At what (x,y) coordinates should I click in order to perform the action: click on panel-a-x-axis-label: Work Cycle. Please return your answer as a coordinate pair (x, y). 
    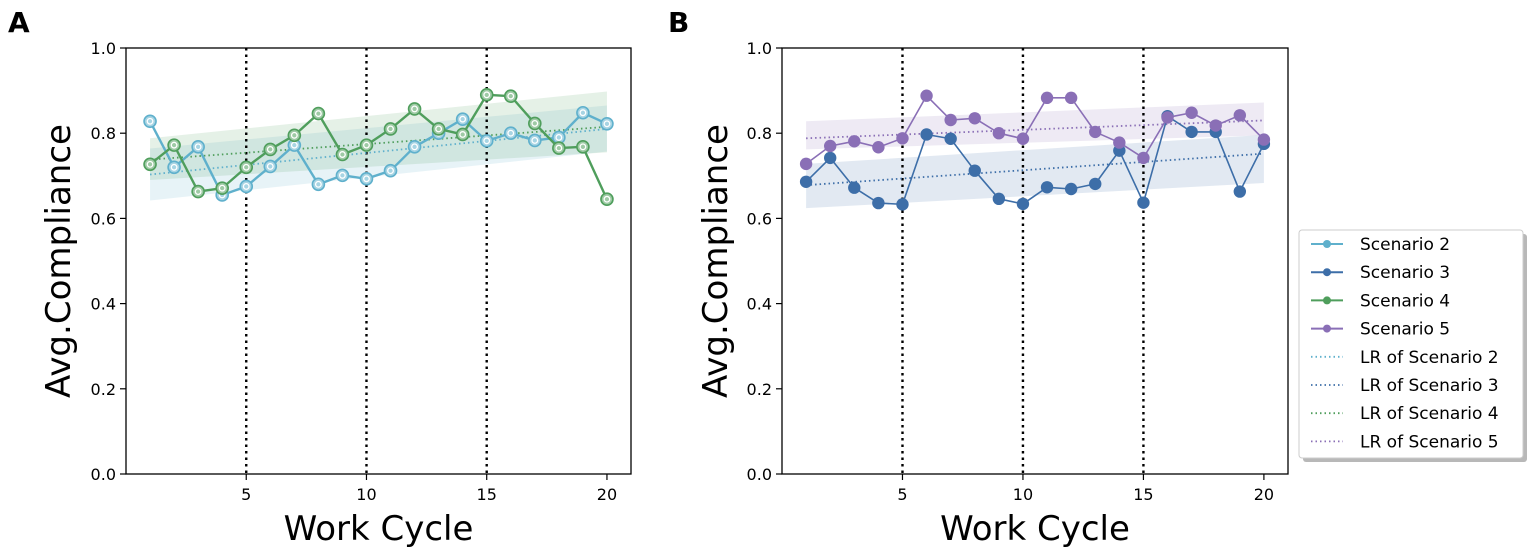
    Looking at the image, I should click on (379, 529).